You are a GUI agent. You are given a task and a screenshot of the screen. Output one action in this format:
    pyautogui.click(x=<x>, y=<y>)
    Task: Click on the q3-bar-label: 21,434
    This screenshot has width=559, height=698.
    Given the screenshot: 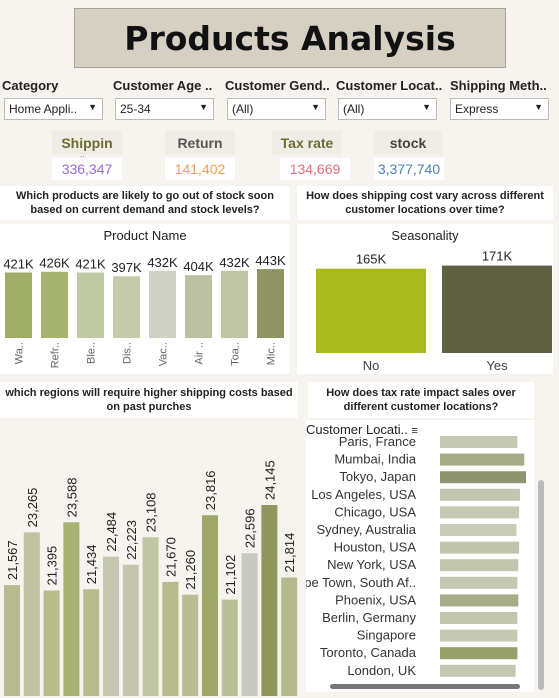 What is the action you would take?
    pyautogui.click(x=91, y=564)
    